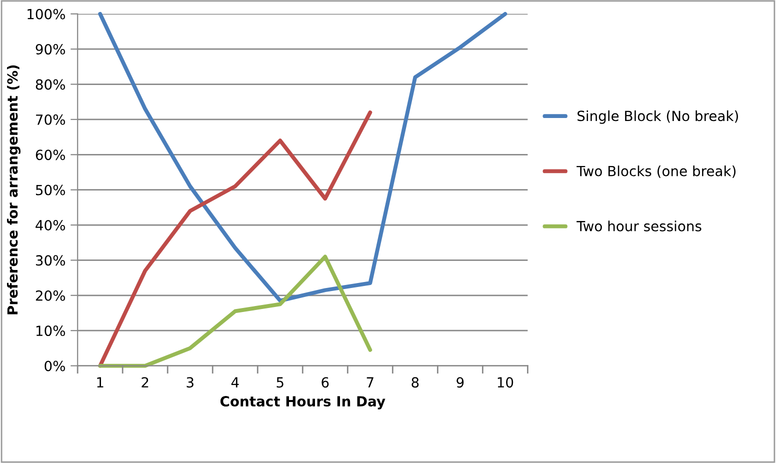 This screenshot has height=463, width=776. I want to click on x-tick-label: 1, so click(100, 382).